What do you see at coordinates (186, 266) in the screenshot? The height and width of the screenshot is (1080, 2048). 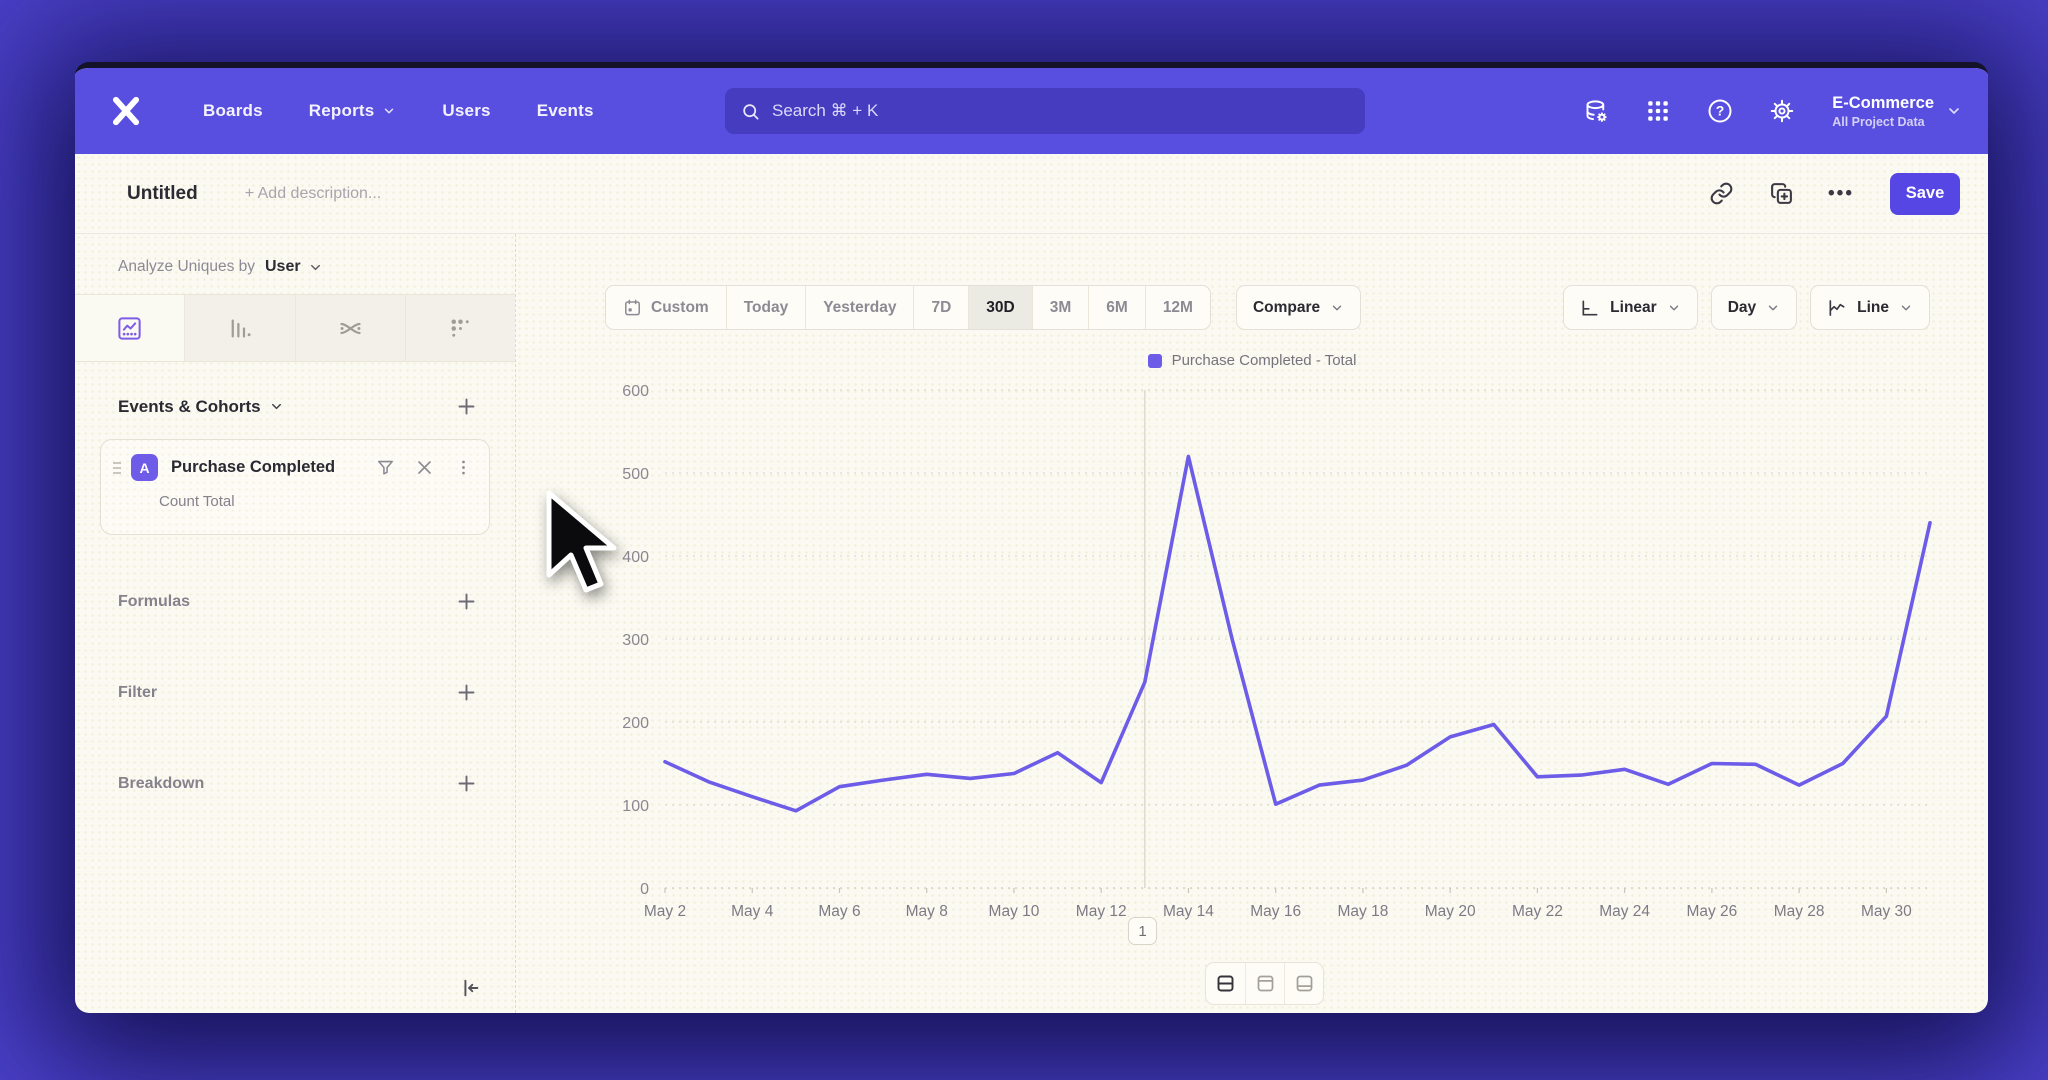 I see `analyze-label: Analyze Uniques by` at bounding box center [186, 266].